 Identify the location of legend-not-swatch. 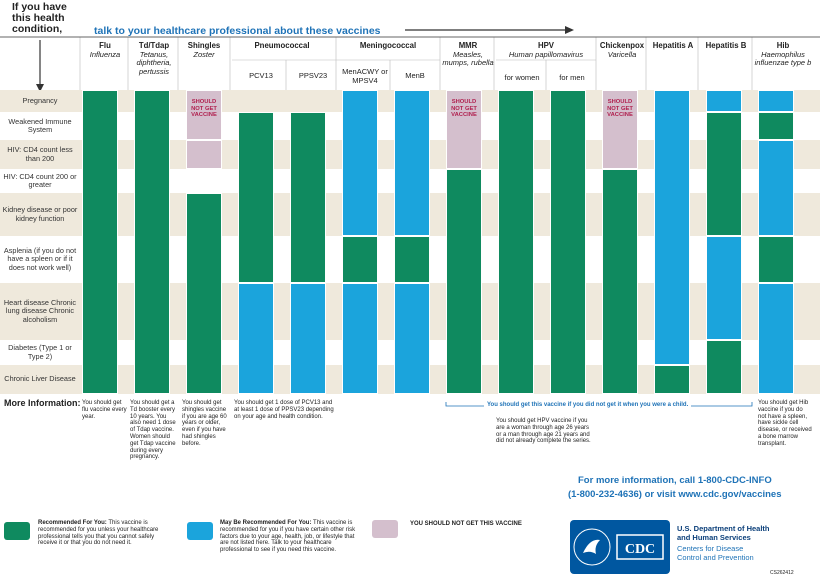
(385, 529).